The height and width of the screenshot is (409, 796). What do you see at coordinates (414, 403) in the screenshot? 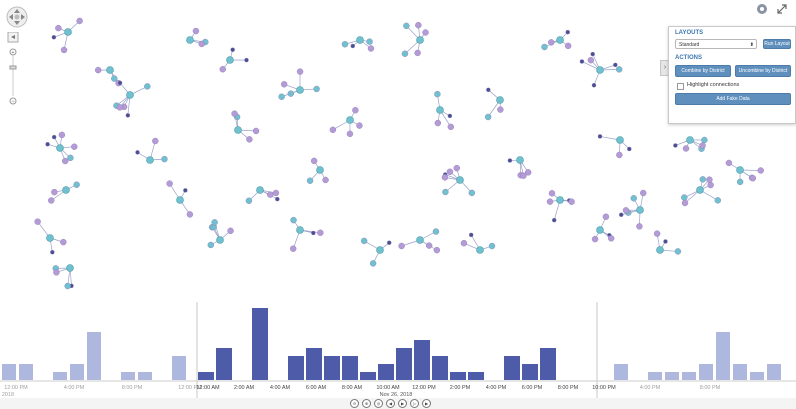
I see `step-forward-icon: ▷` at bounding box center [414, 403].